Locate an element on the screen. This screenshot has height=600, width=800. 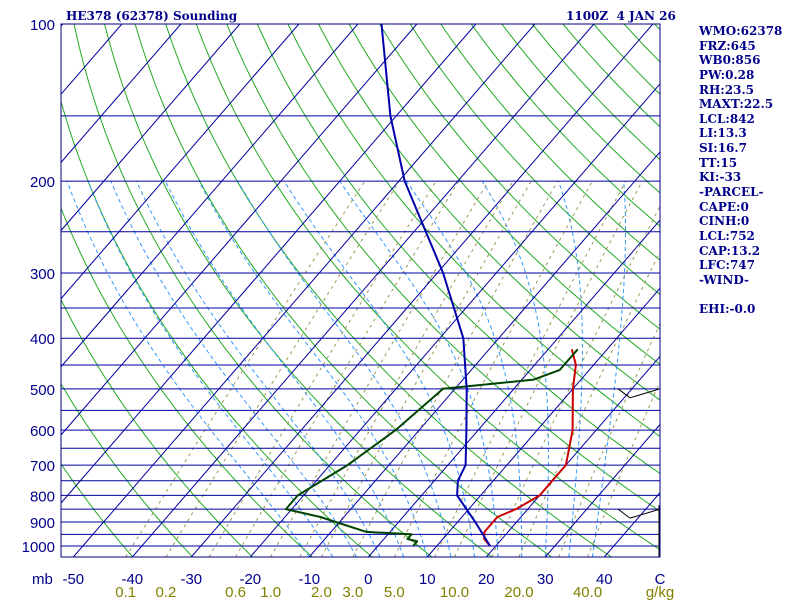
temperature-label: 20 is located at coordinates (486, 579).